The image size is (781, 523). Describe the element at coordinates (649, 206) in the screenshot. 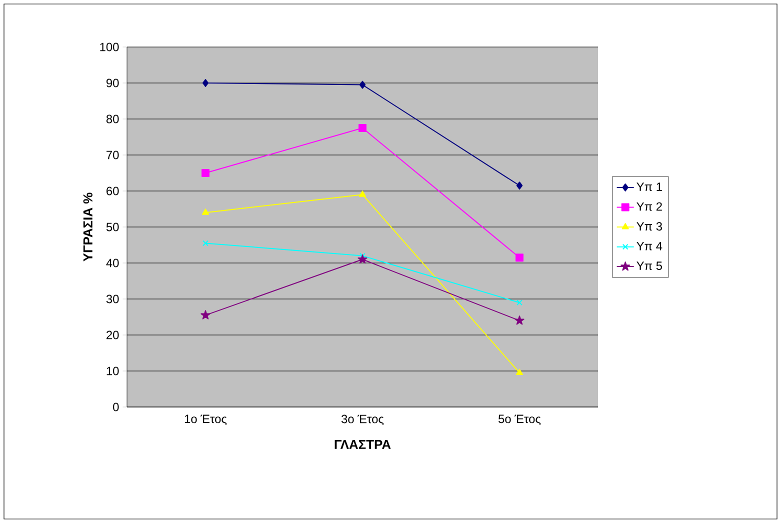

I see `legend-label: Υπ 2` at that location.